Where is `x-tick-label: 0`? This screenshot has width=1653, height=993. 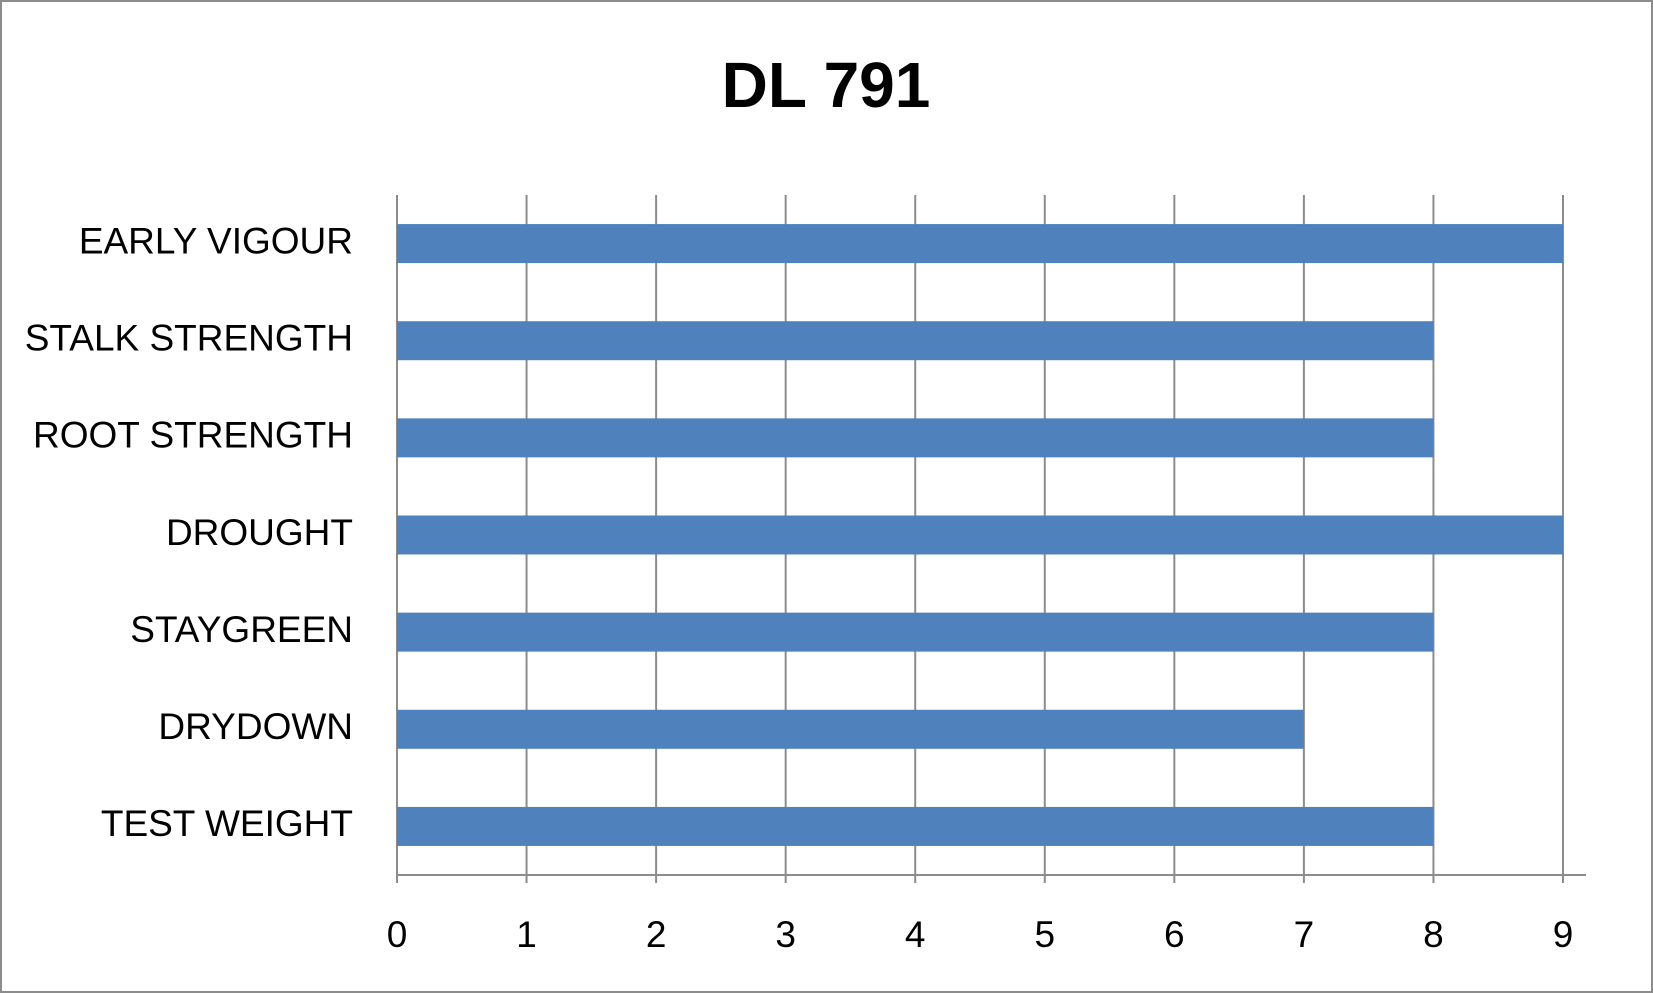
x-tick-label: 0 is located at coordinates (397, 934).